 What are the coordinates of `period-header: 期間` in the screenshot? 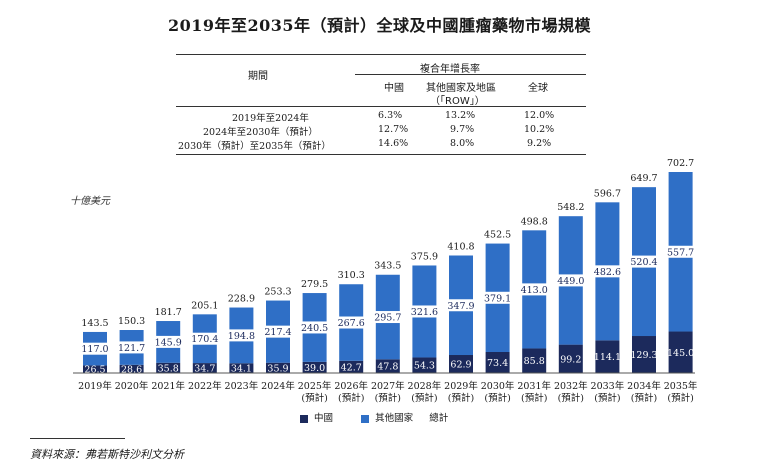 It's located at (258, 76).